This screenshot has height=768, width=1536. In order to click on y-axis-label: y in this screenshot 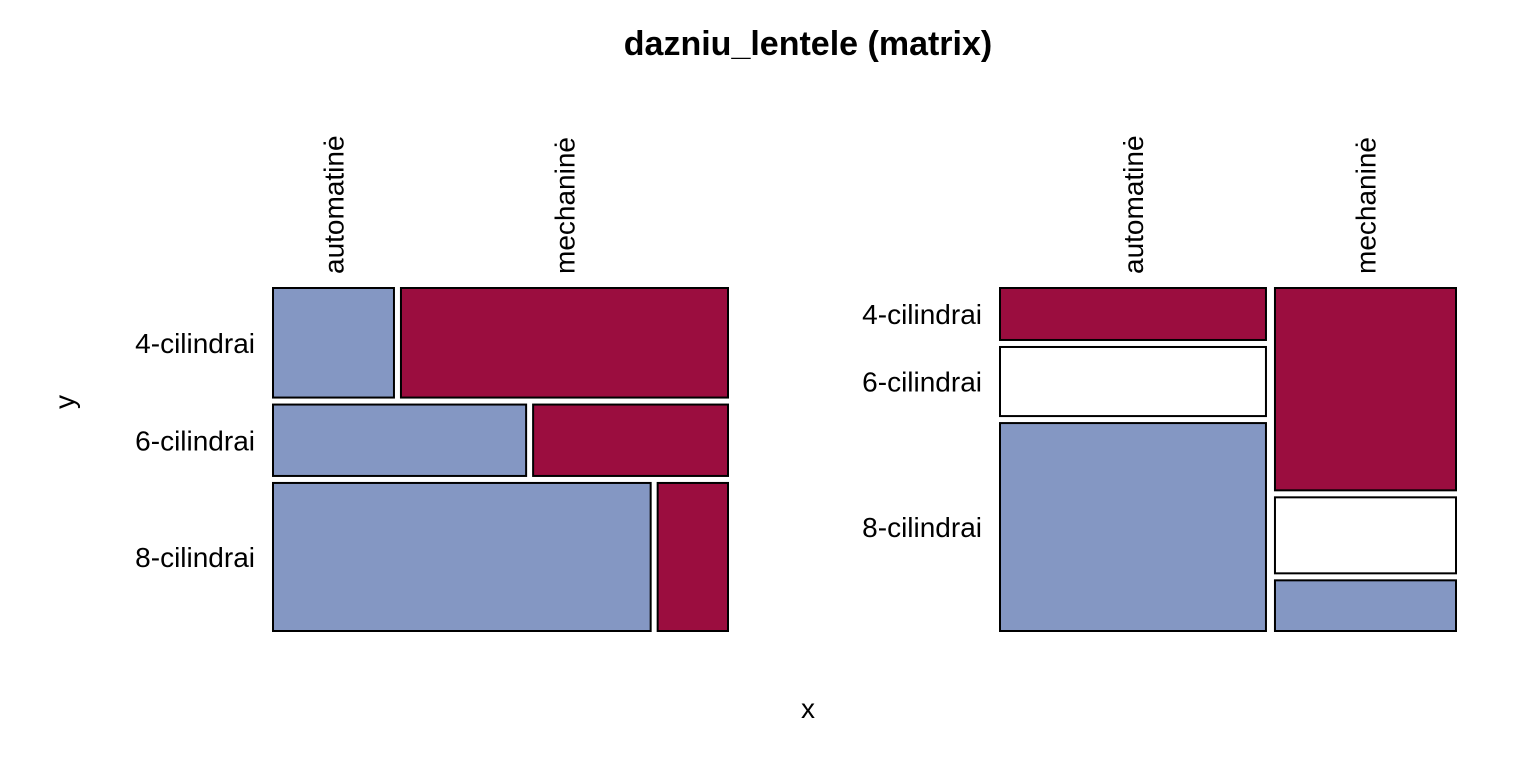, I will do `click(64, 402)`.